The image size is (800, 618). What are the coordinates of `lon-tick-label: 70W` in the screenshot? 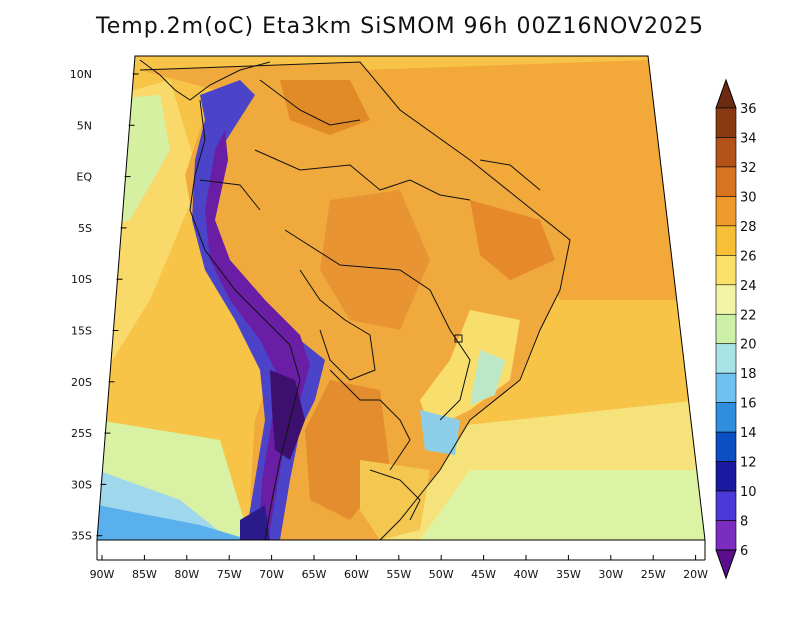 It's located at (271, 574).